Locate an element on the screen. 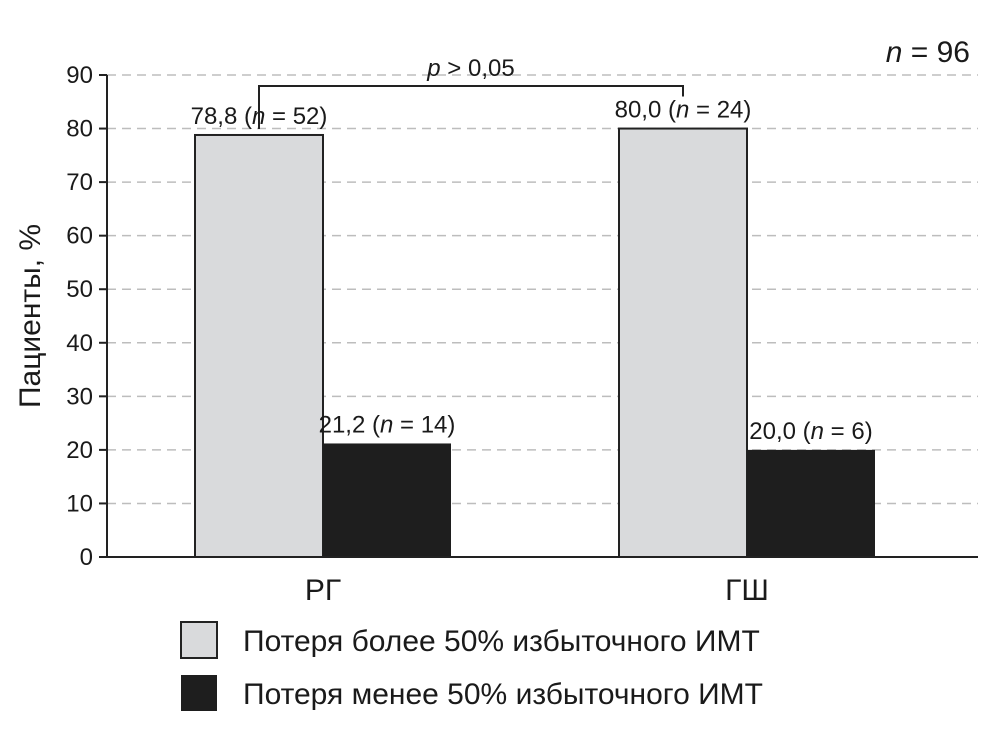 The height and width of the screenshot is (736, 993). y-tick-labels: 0 10 20 30 40 50 60 70 80 90 is located at coordinates (79, 316).